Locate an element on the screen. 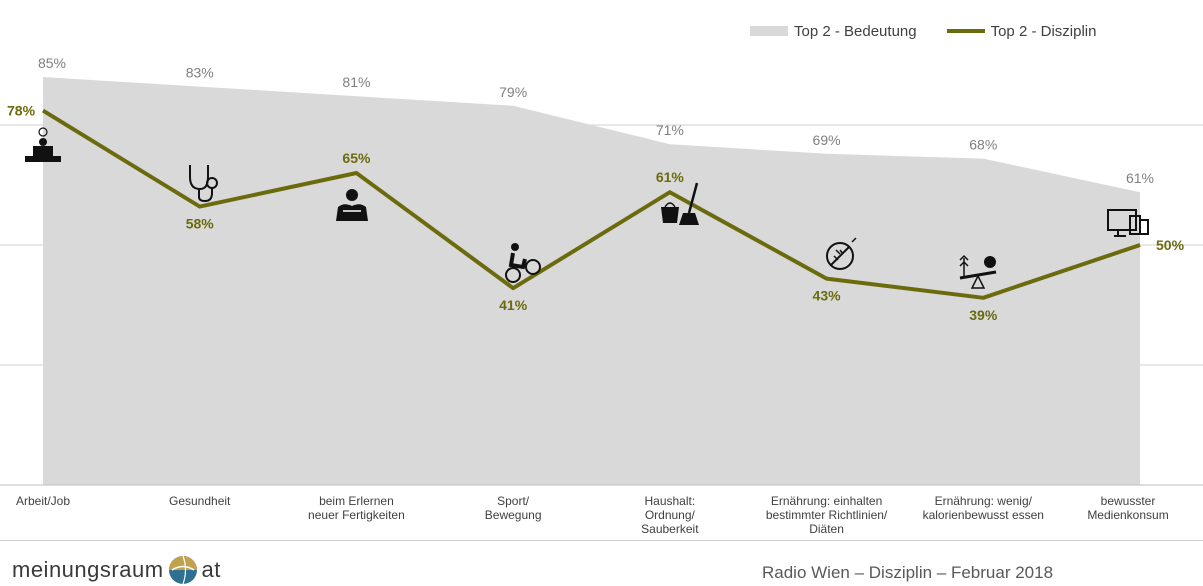  logo-text-right: at is located at coordinates (211, 569).